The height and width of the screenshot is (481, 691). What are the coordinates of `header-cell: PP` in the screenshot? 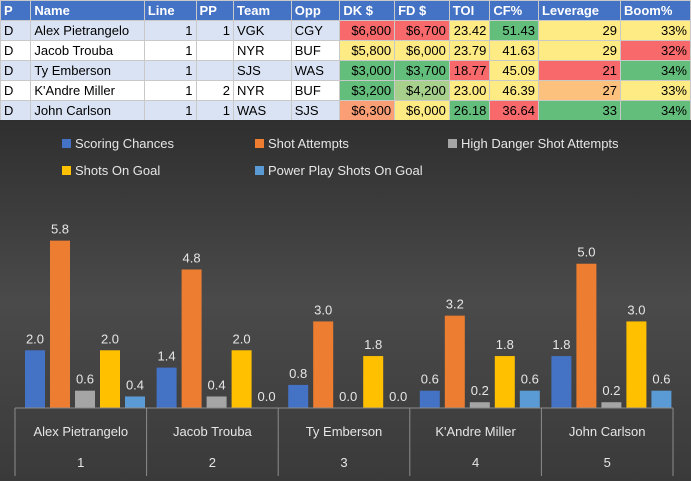 It's located at (215, 10).